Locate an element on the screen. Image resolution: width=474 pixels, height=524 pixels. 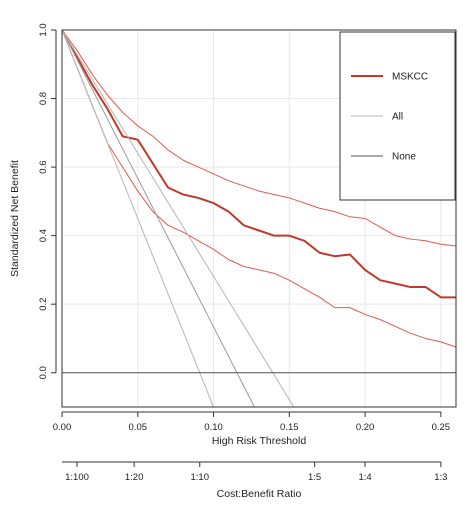
legend: MSKCC All None is located at coordinates (397, 116).